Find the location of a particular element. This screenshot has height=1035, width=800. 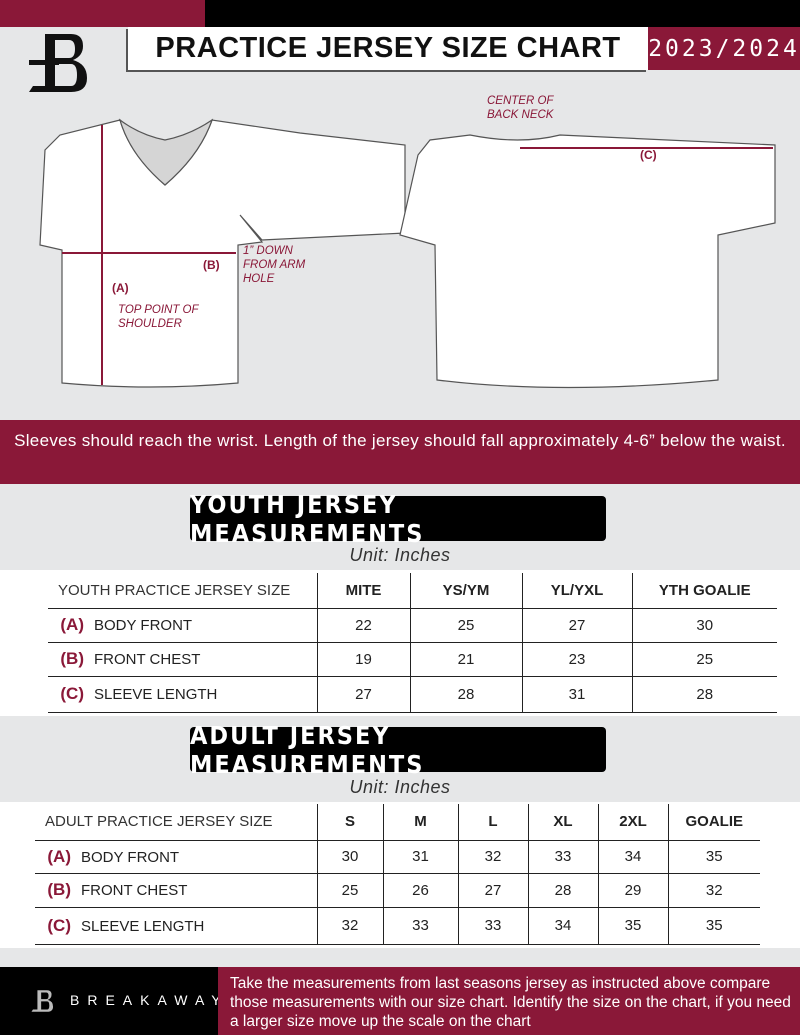

table-header-row: ADULT PRACTICE JERSEY SIZE S M L XL 2XL GOALIE is located at coordinates (397, 822).